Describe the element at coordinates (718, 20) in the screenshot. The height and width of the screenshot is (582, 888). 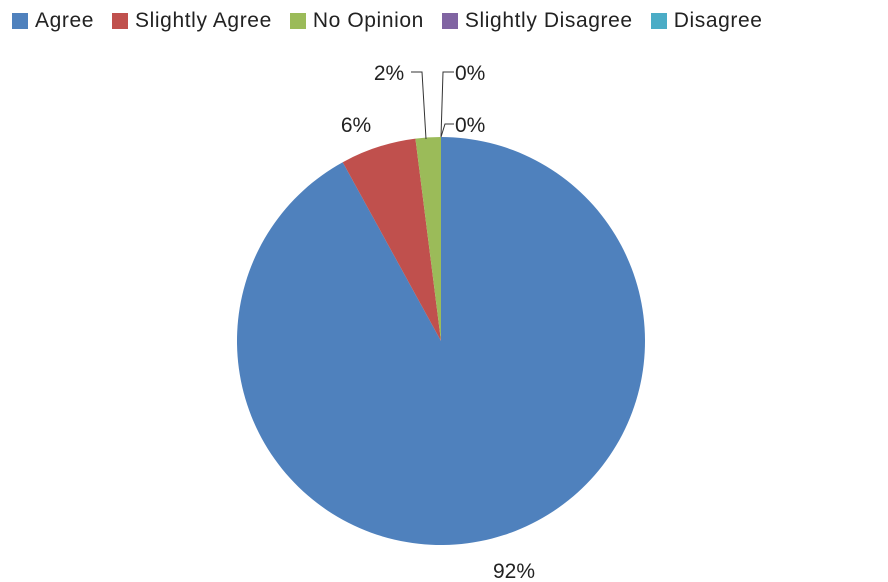
I see `legend-label: Disagree` at that location.